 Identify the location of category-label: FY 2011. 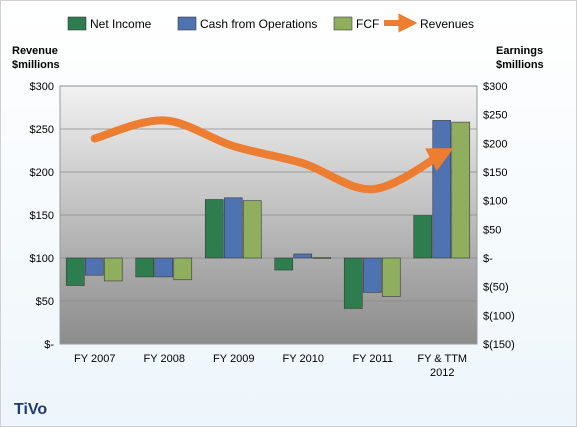
(372, 359).